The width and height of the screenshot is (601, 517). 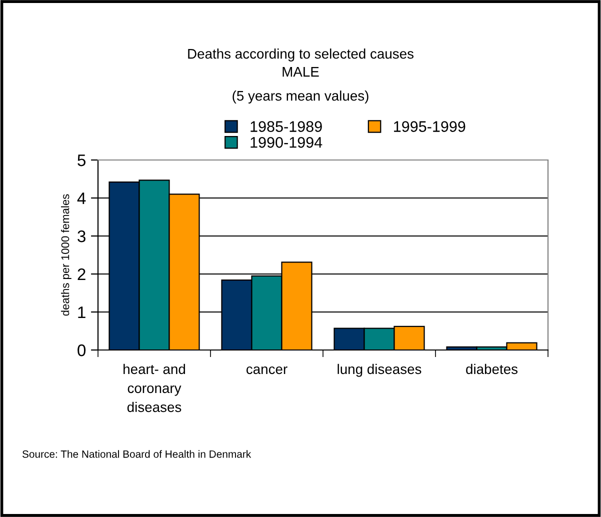 I want to click on y-tick-label: 3, so click(x=82, y=236).